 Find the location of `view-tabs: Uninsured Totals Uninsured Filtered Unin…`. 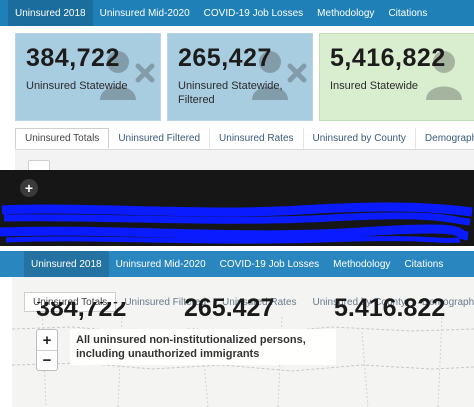

view-tabs: Uninsured Totals Uninsured Filtered Unin… is located at coordinates (244, 139).